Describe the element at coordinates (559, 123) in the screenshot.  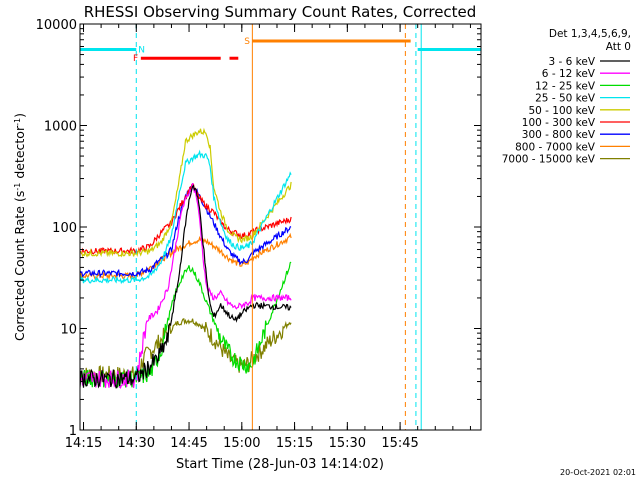
I see `legend-label: 100 - 300 keV` at that location.